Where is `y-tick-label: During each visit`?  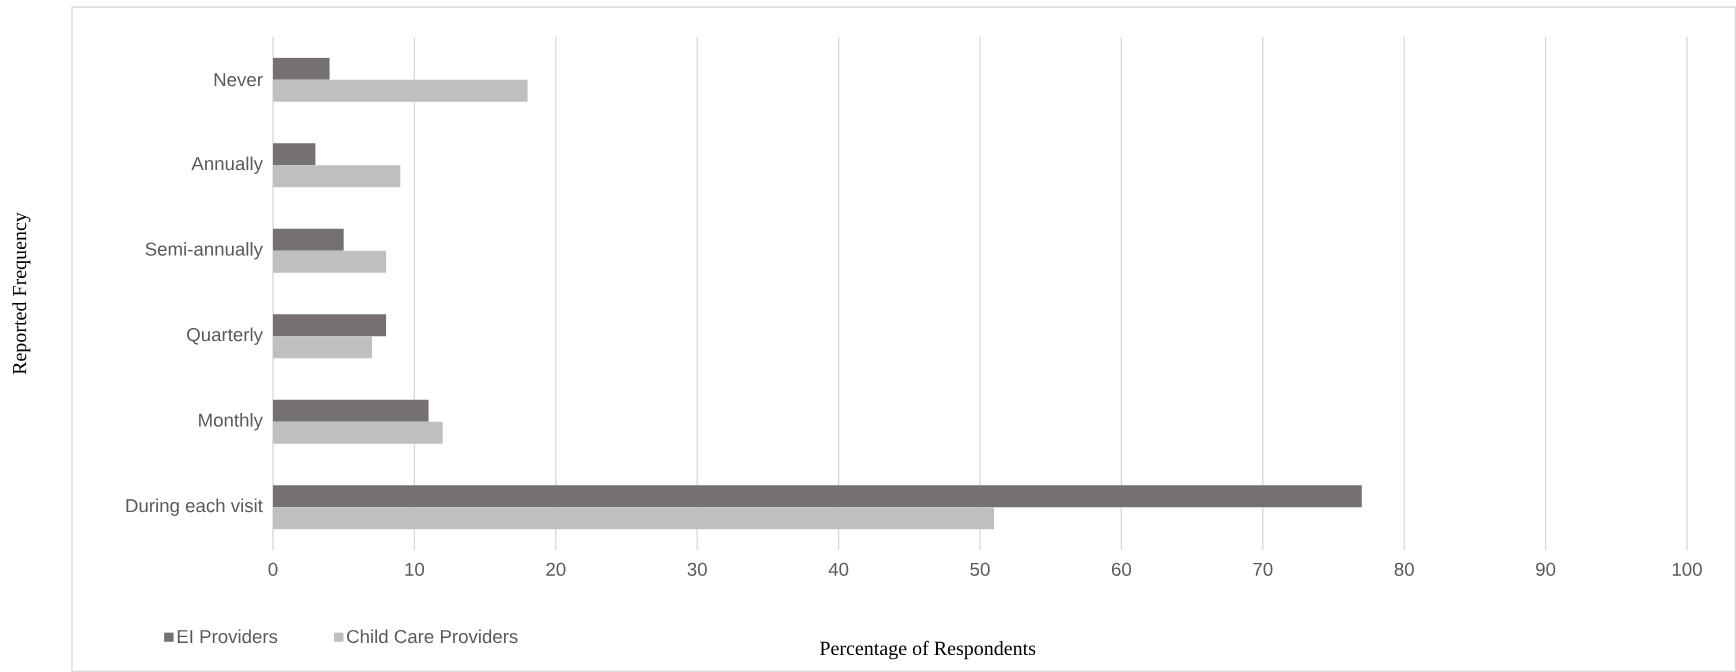
y-tick-label: During each visit is located at coordinates (194, 507).